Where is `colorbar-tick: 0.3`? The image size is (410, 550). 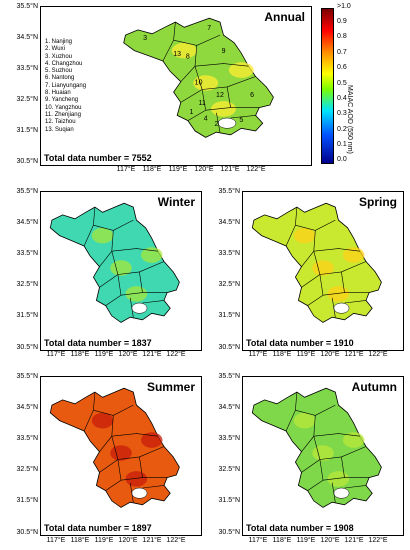 colorbar-tick: 0.3 is located at coordinates (342, 113).